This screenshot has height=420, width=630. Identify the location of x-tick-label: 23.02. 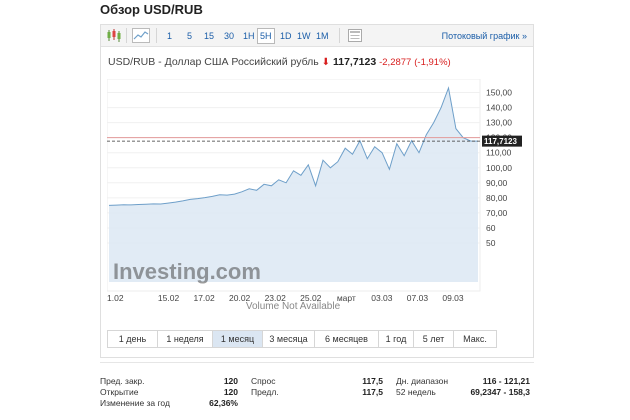
(276, 298).